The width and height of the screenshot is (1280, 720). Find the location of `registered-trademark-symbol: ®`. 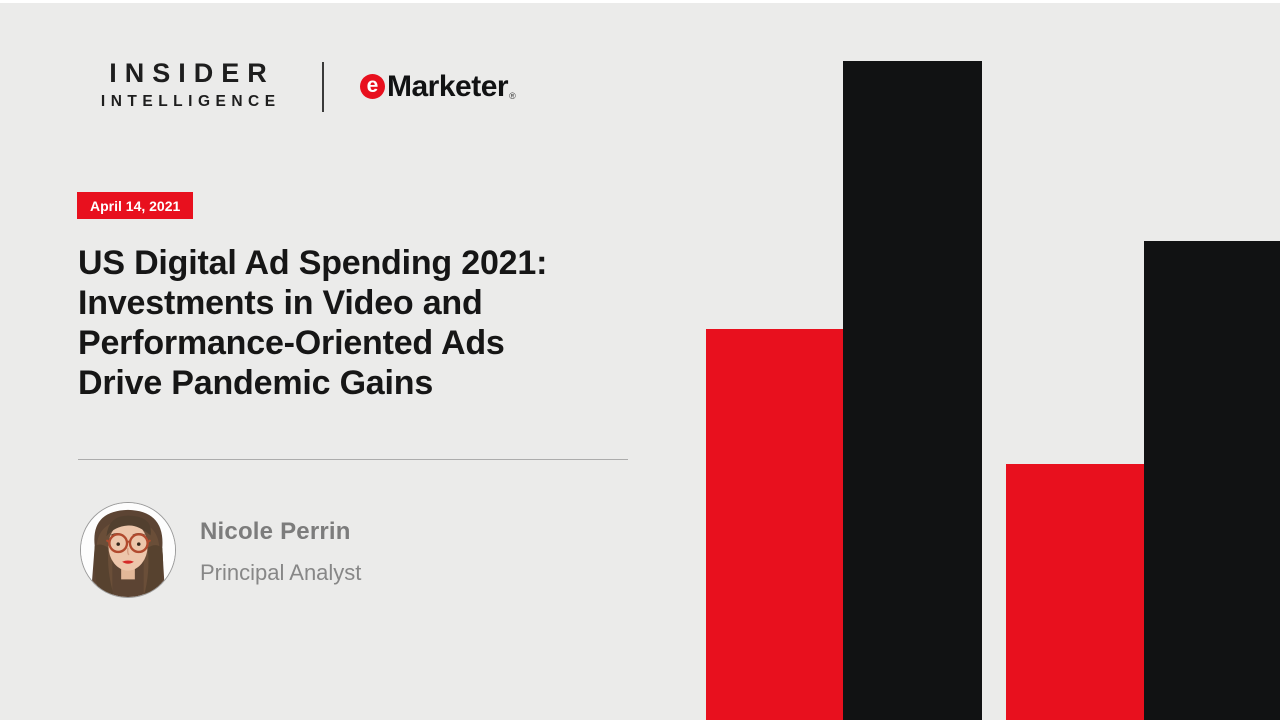

registered-trademark-symbol: ® is located at coordinates (512, 96).